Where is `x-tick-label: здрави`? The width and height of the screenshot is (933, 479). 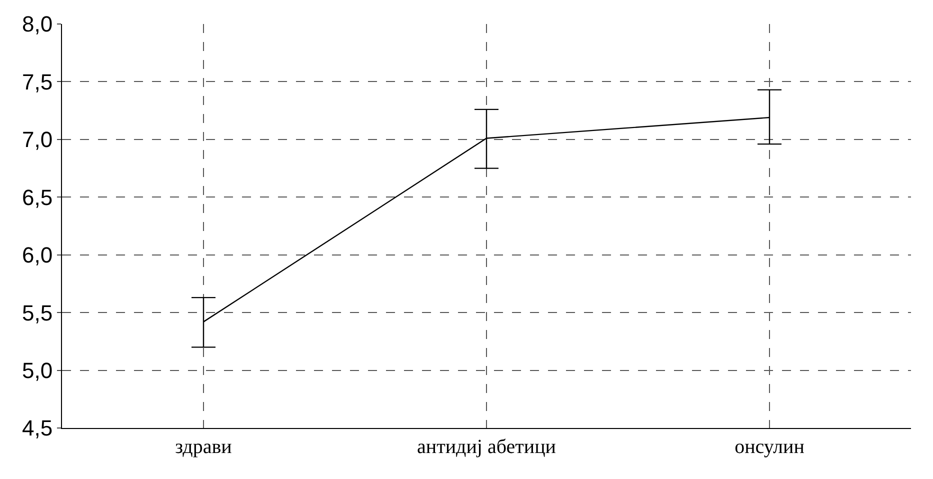 x-tick-label: здрави is located at coordinates (203, 447).